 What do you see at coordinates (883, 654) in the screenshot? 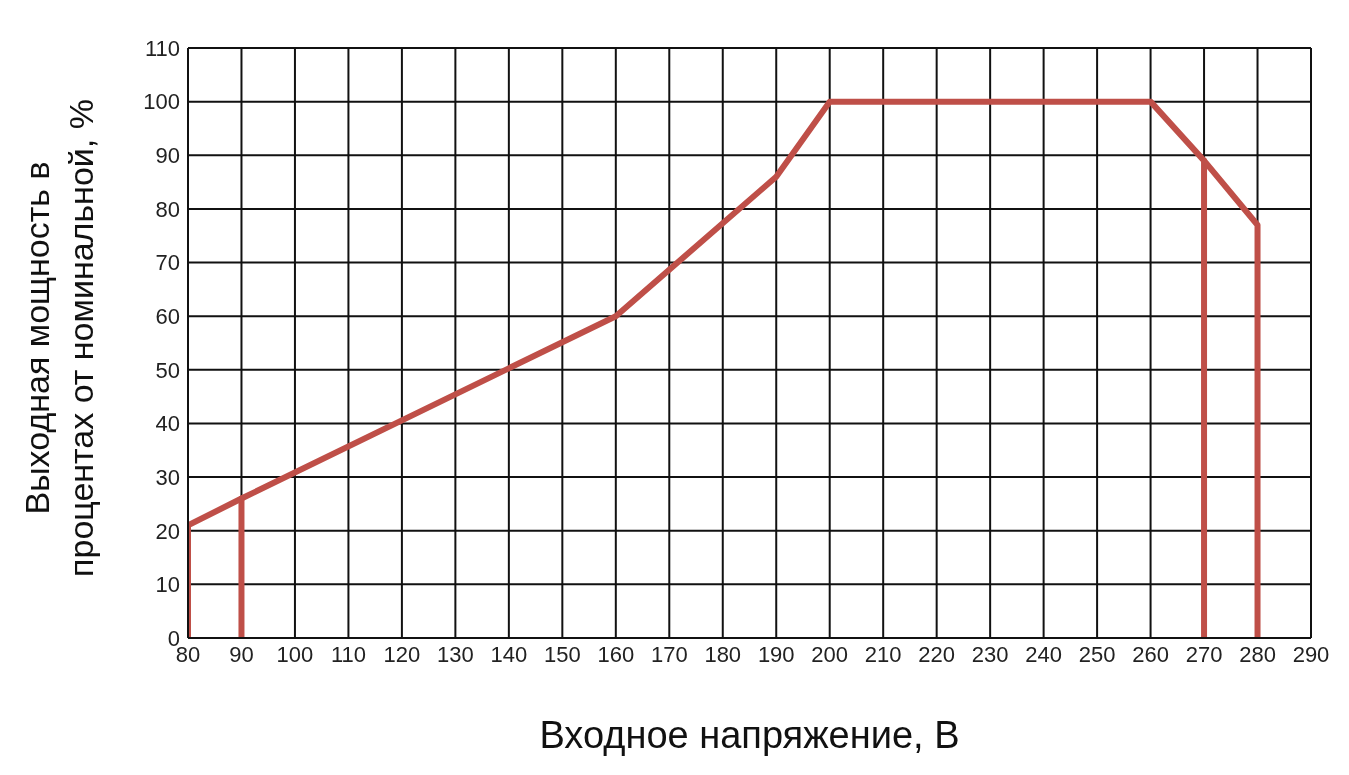
I see `x-tick-label: 210` at bounding box center [883, 654].